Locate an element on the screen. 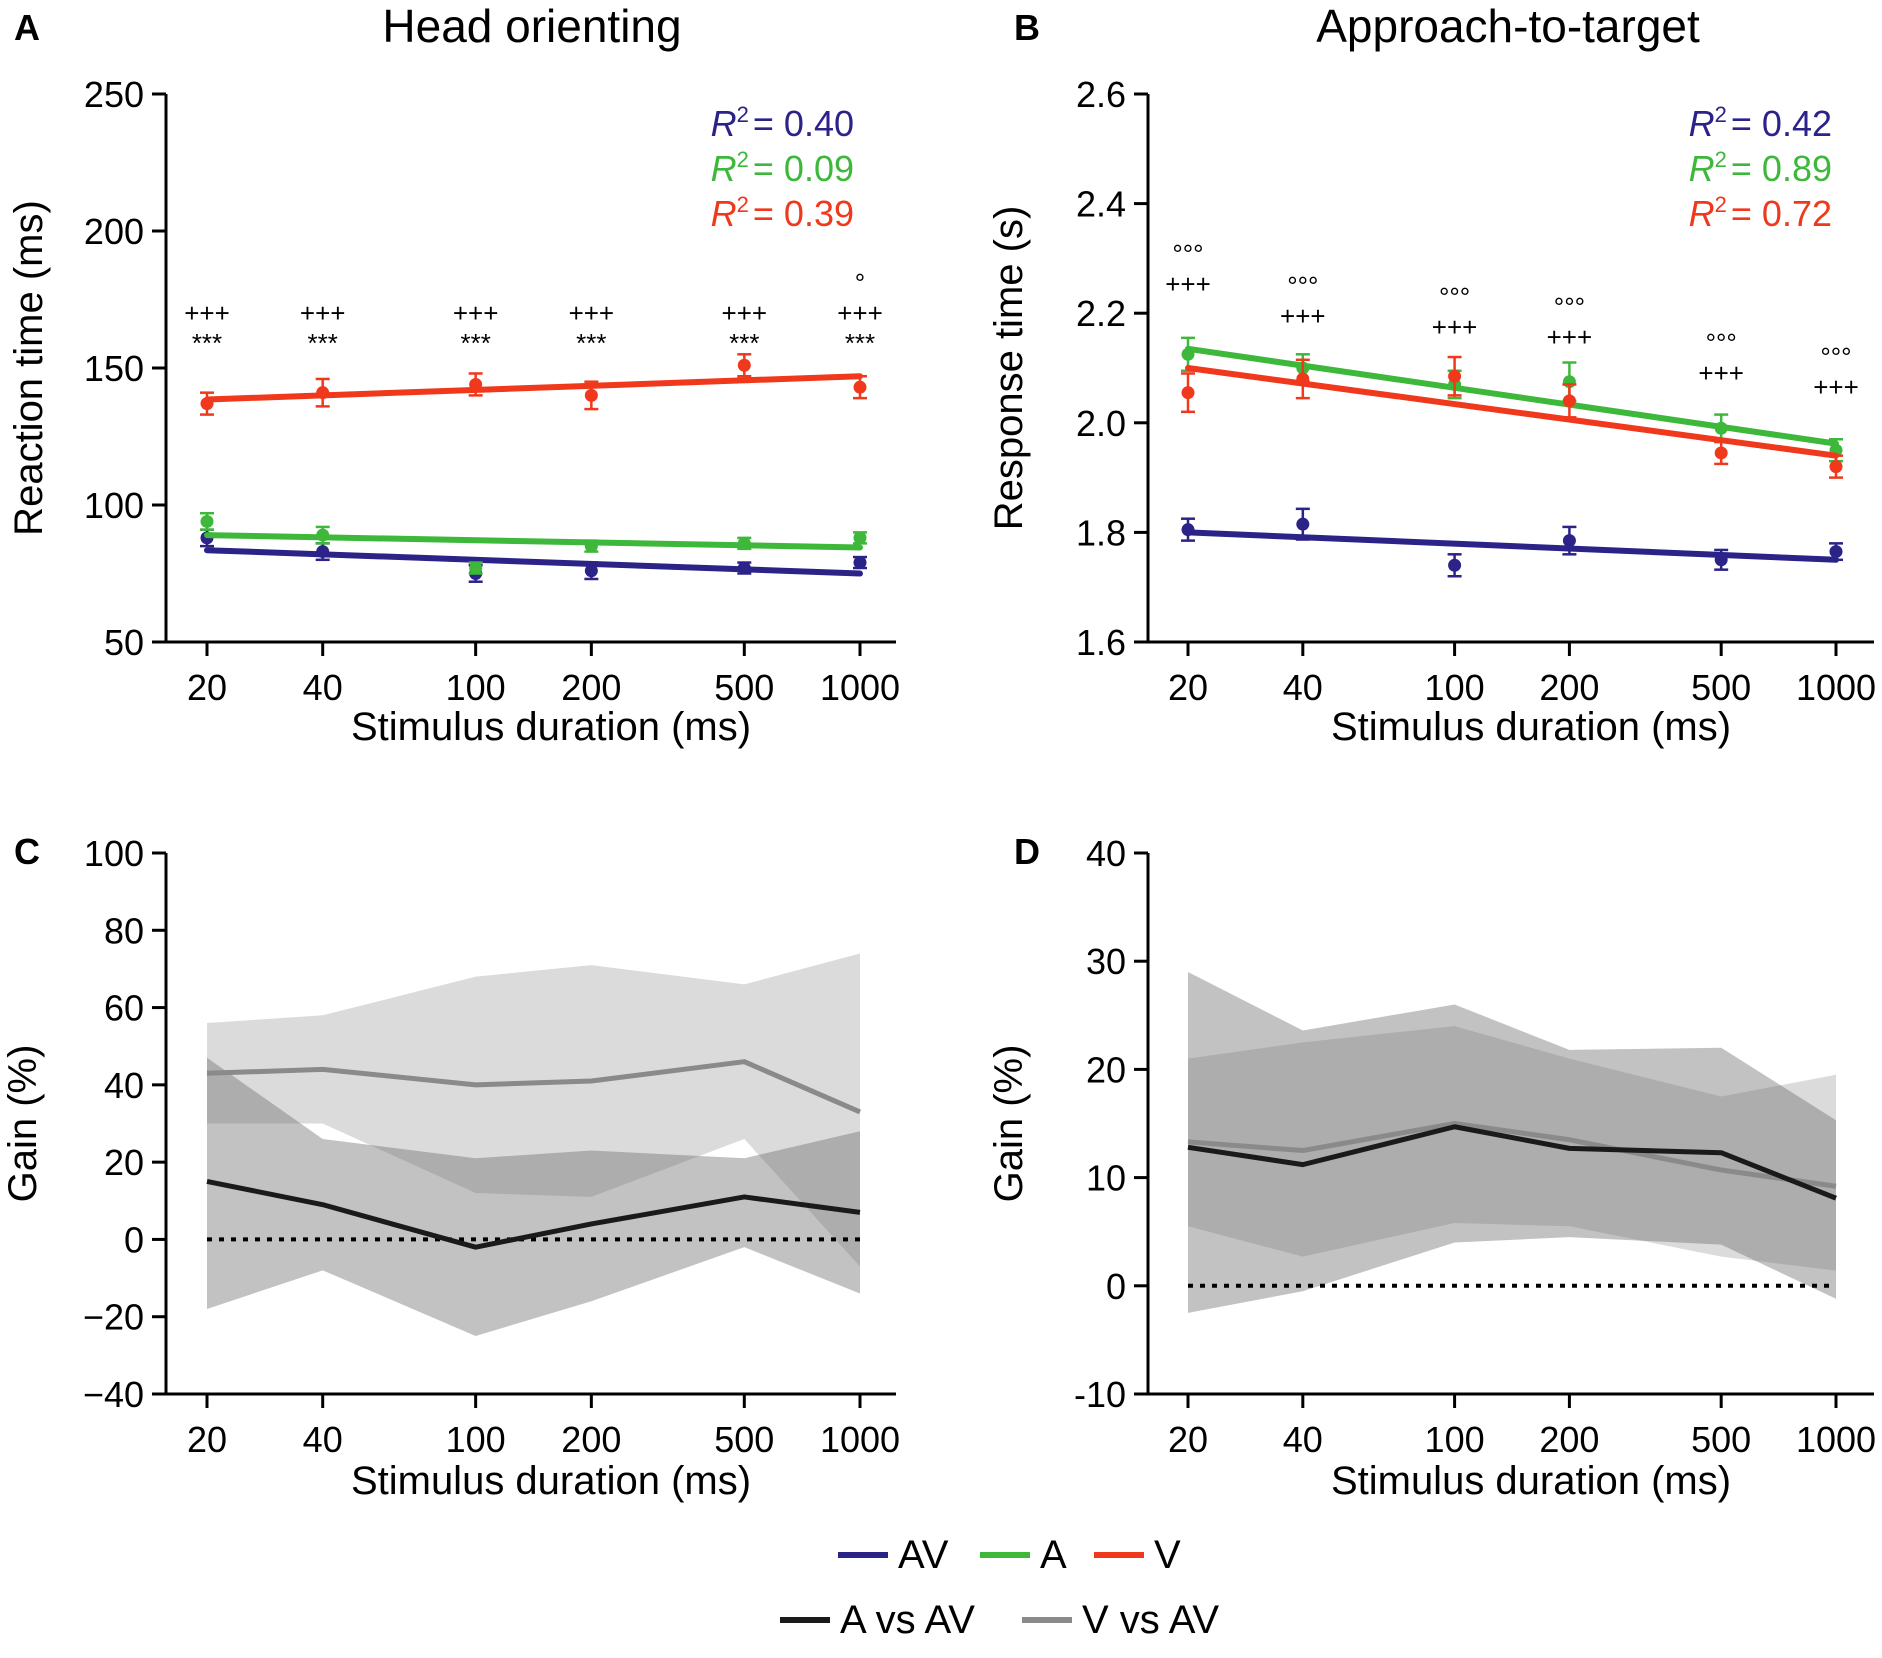 Image resolution: width=1882 pixels, height=1658 pixels. y-tick-label: −40 is located at coordinates (113, 1394).